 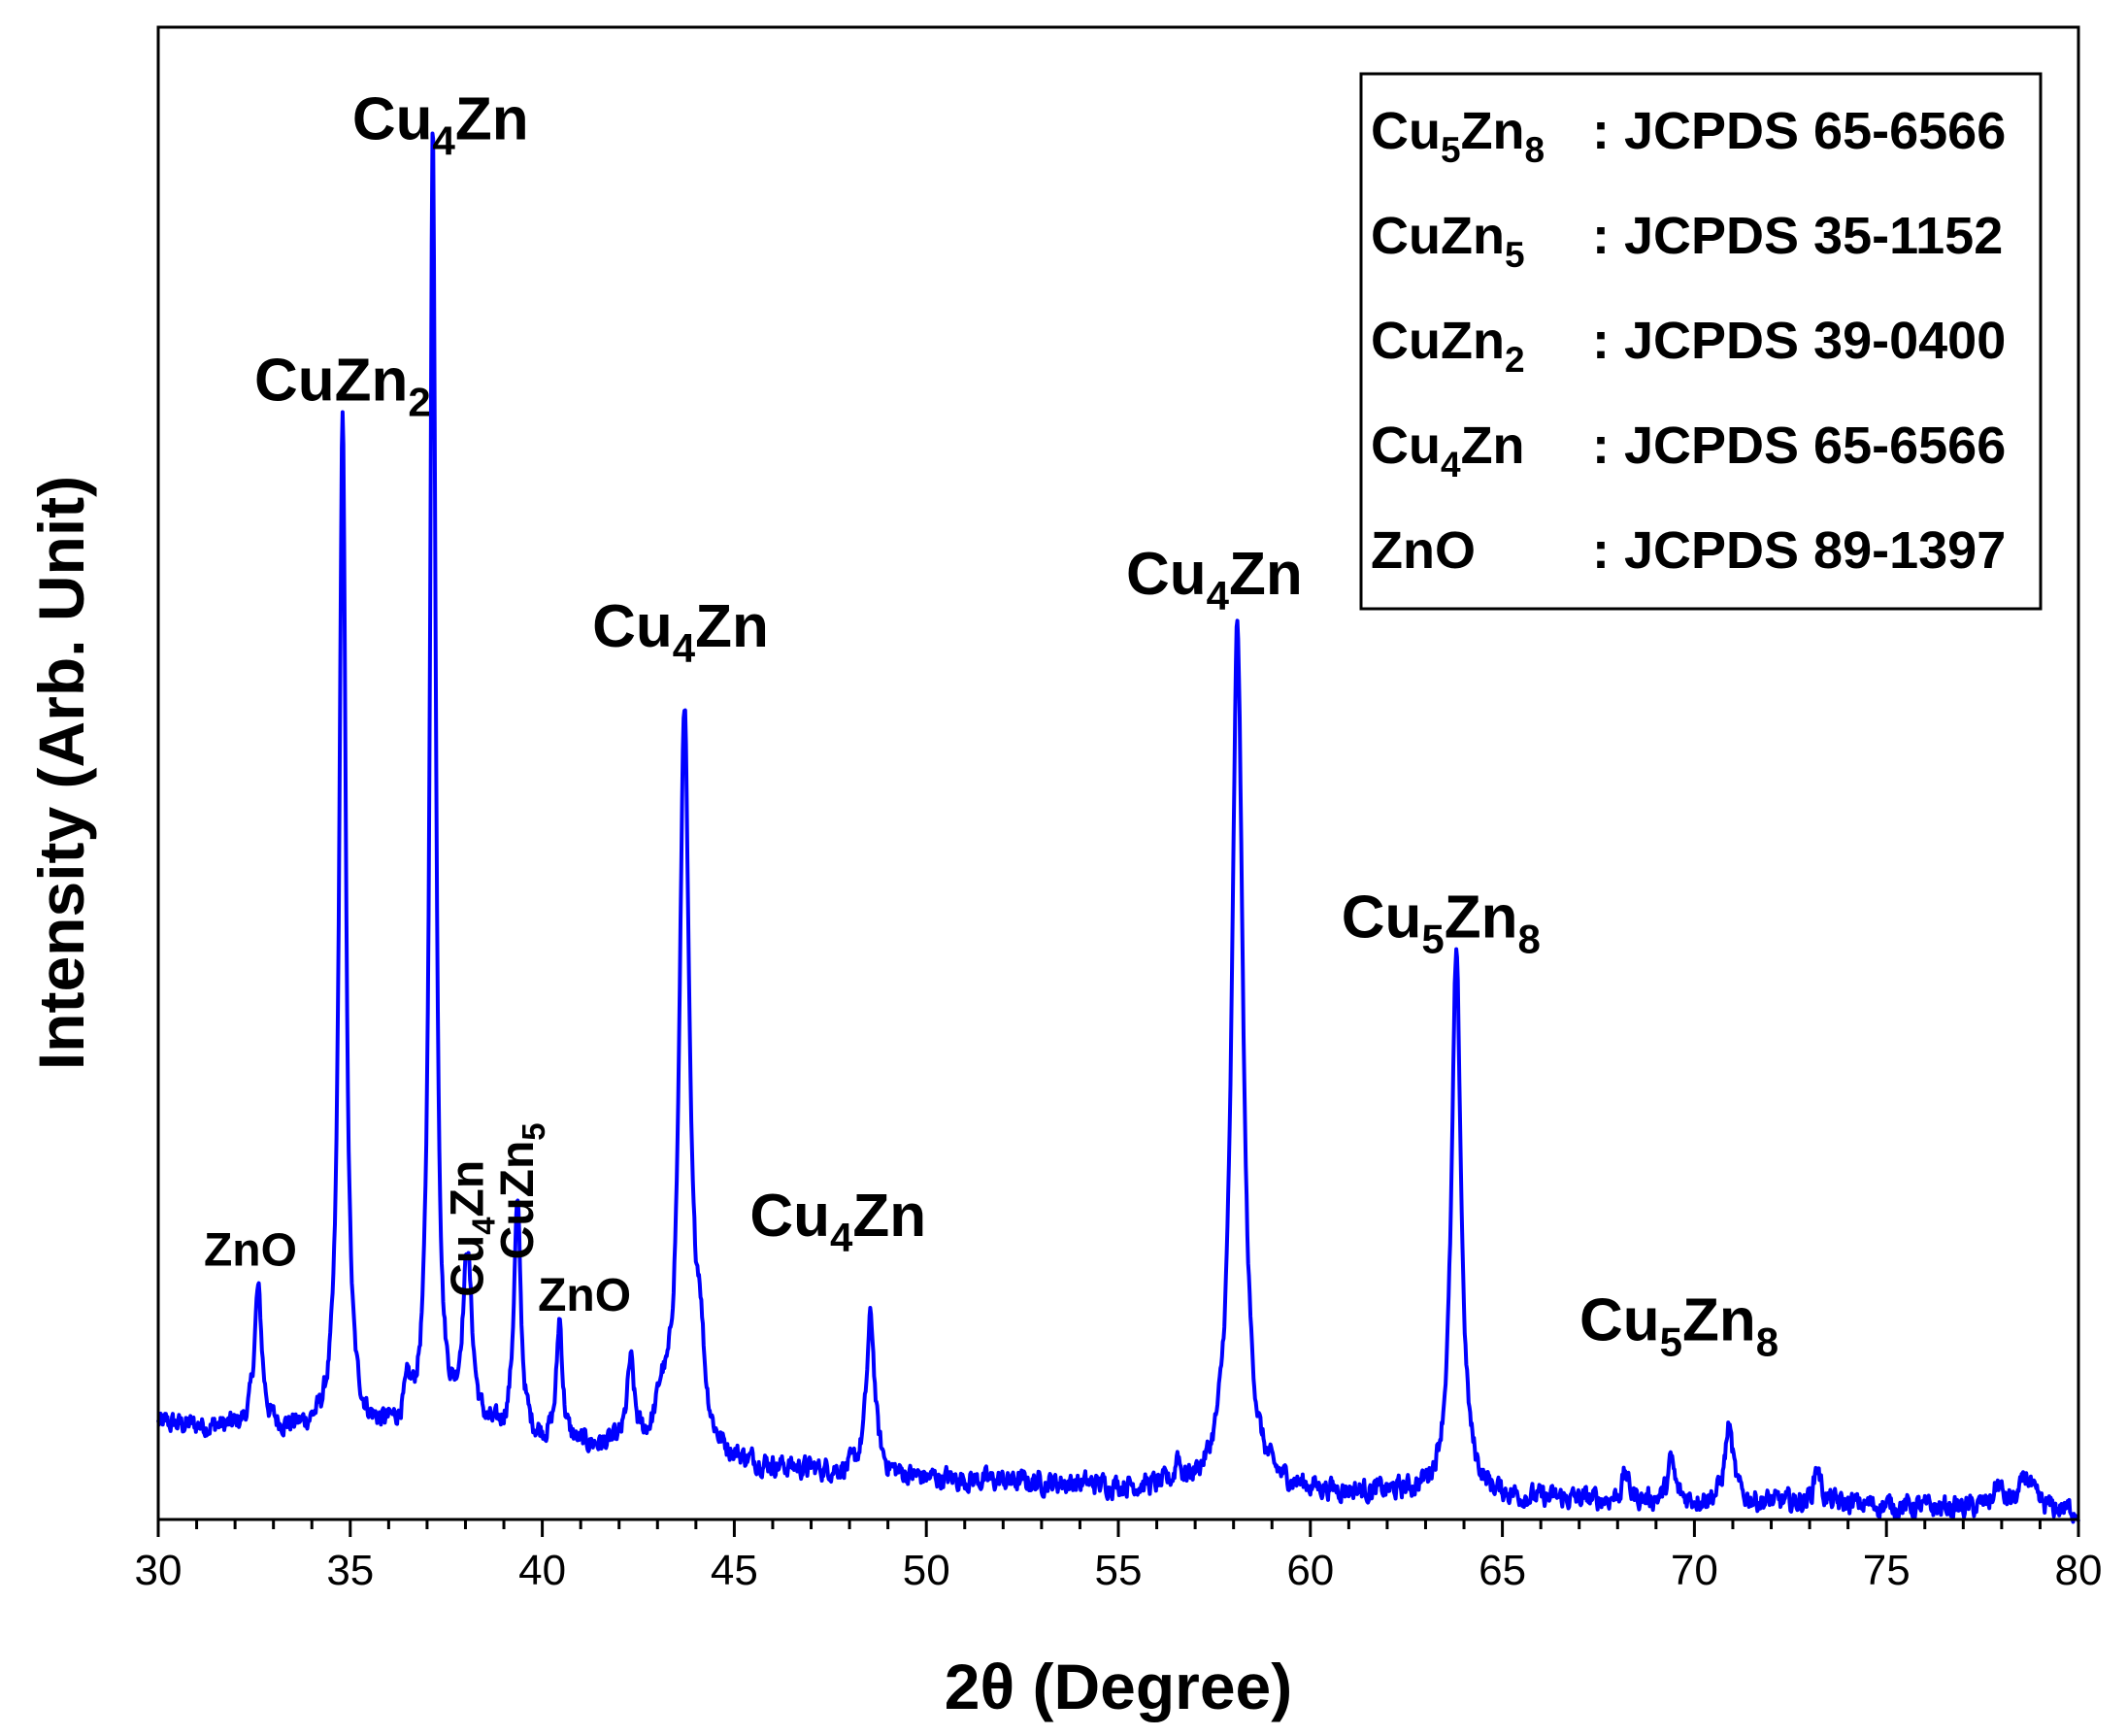 I want to click on legend-box, so click(x=1701, y=341).